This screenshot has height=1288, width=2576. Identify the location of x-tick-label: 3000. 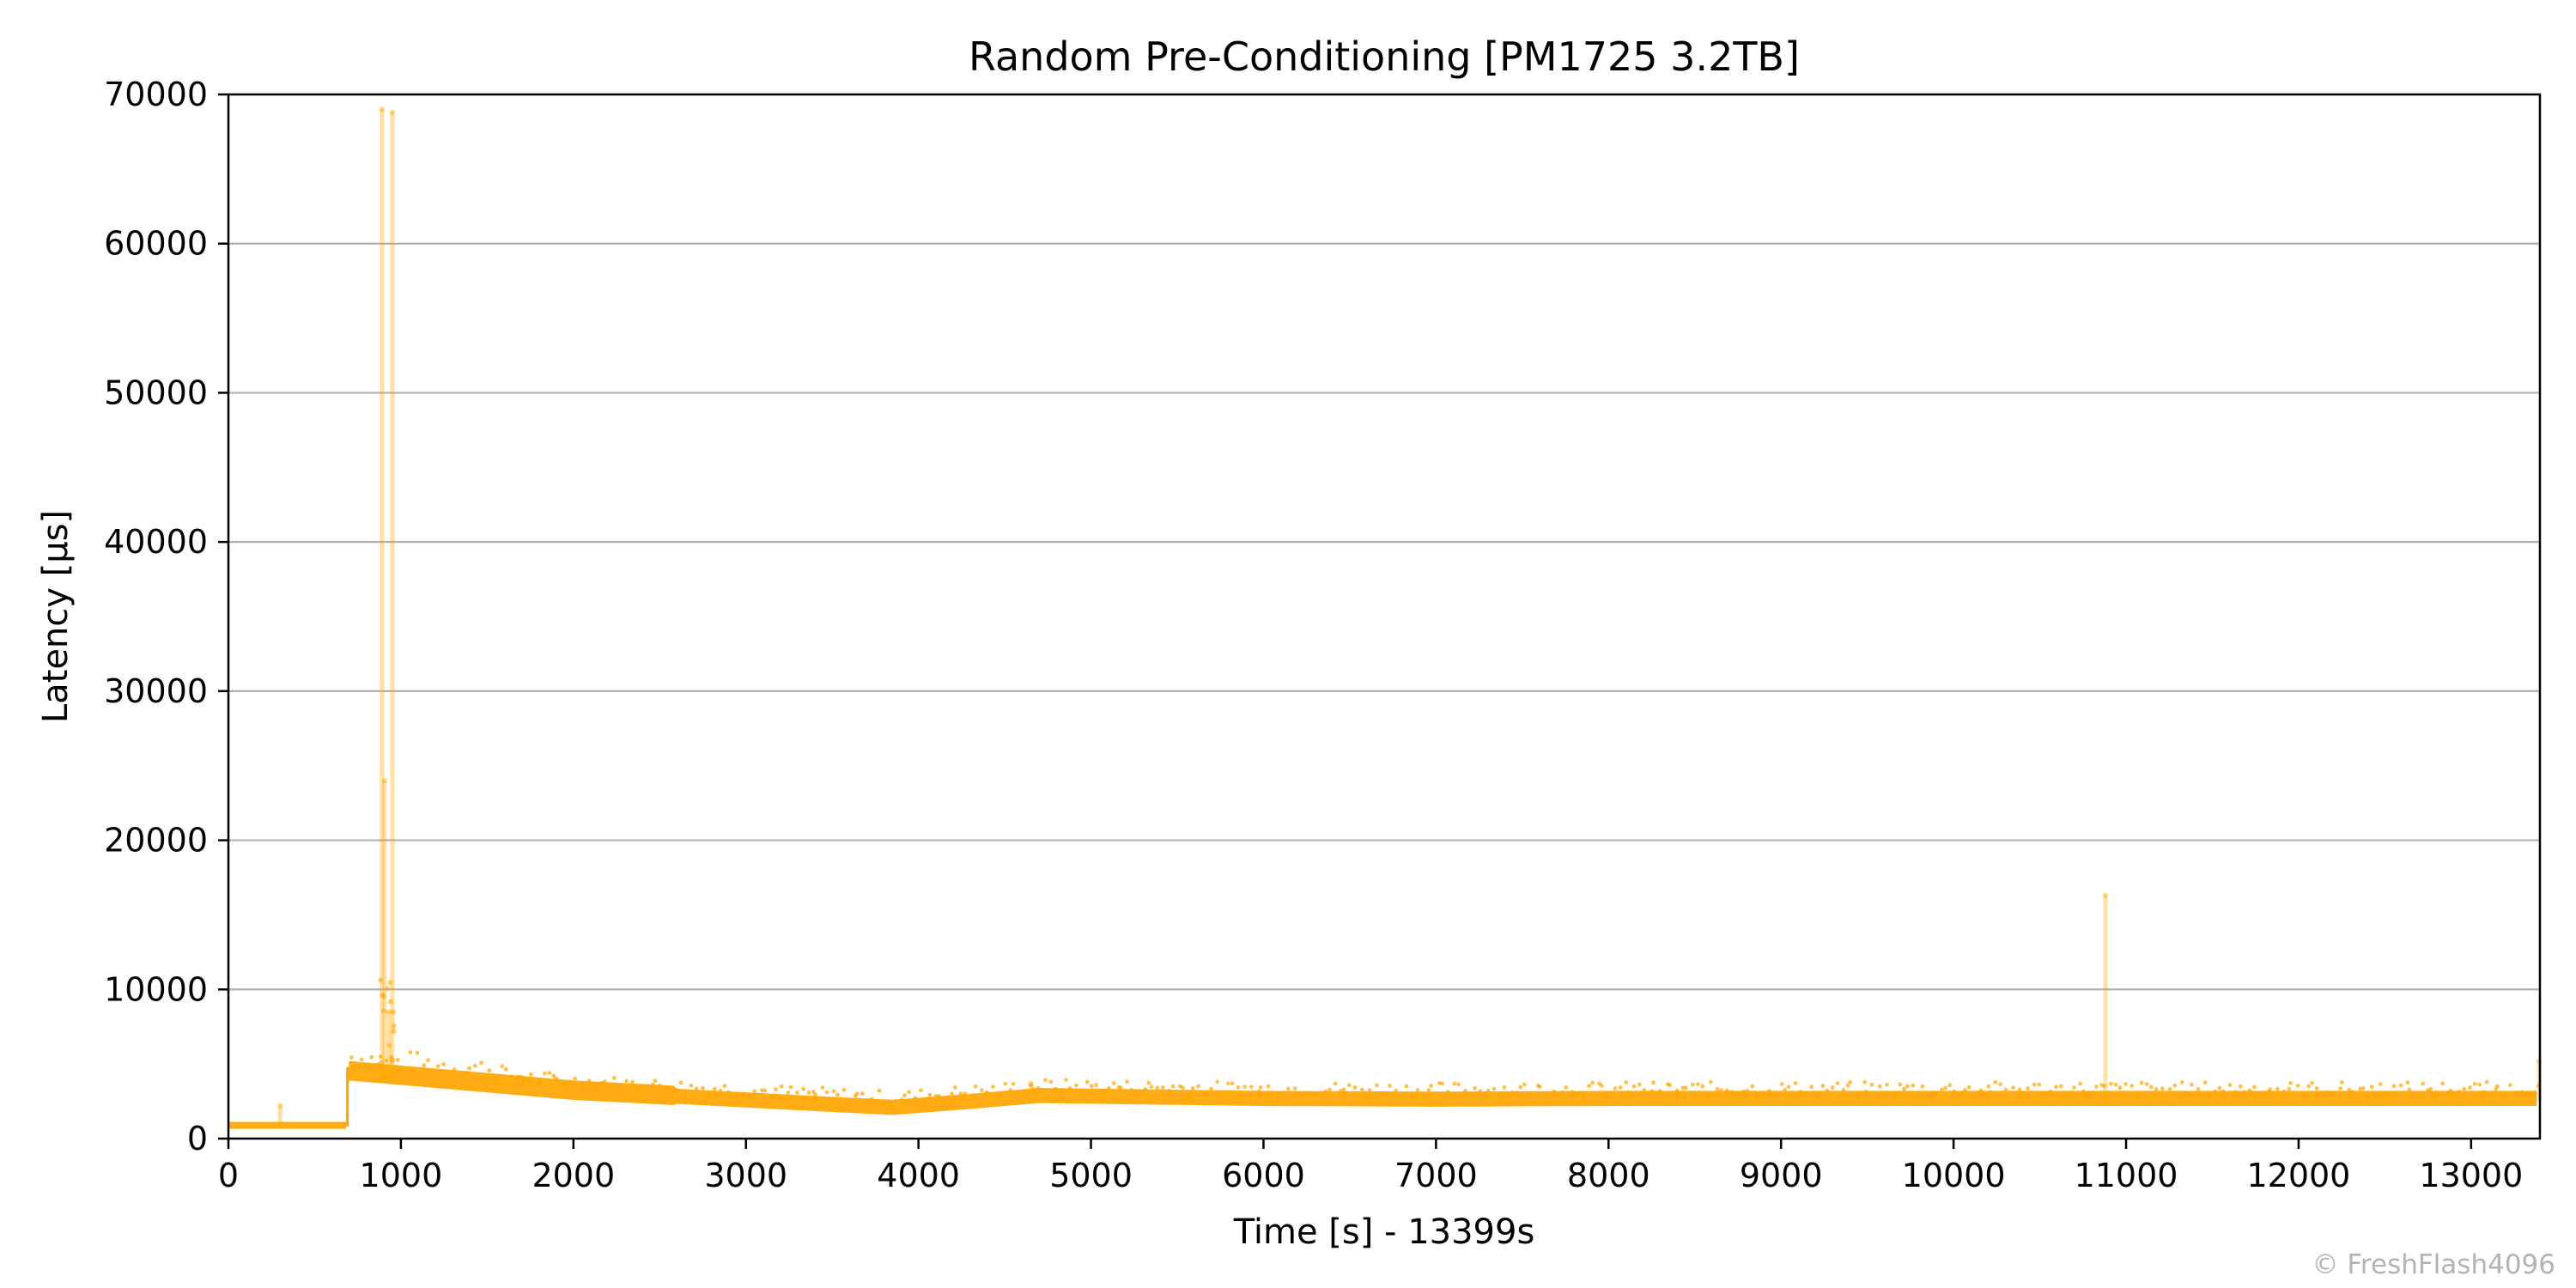
(746, 1175).